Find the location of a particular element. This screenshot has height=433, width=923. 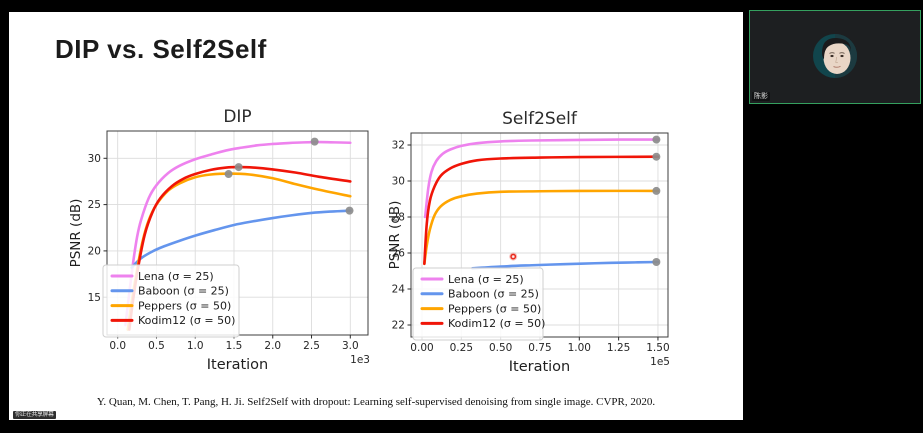

svg-text: 2.5 is located at coordinates (311, 346).